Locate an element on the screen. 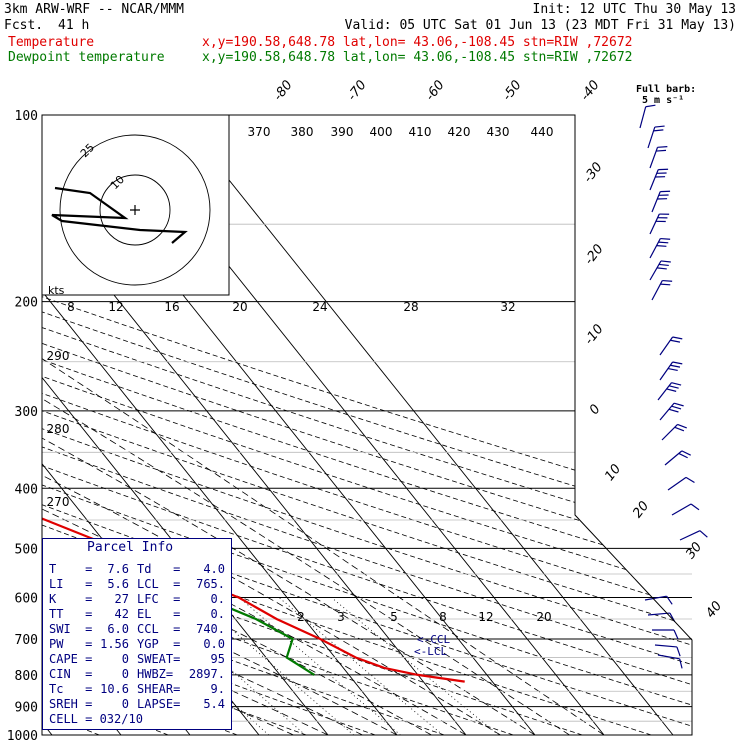 This screenshot has height=740, width=740. mixing-ratio-label-2: 2 is located at coordinates (301, 617).